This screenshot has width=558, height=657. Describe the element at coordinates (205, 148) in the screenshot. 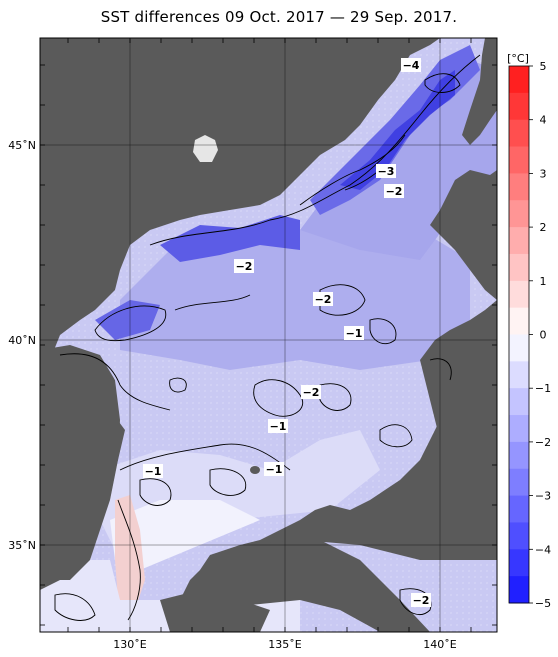

I see `land-island-north` at that location.